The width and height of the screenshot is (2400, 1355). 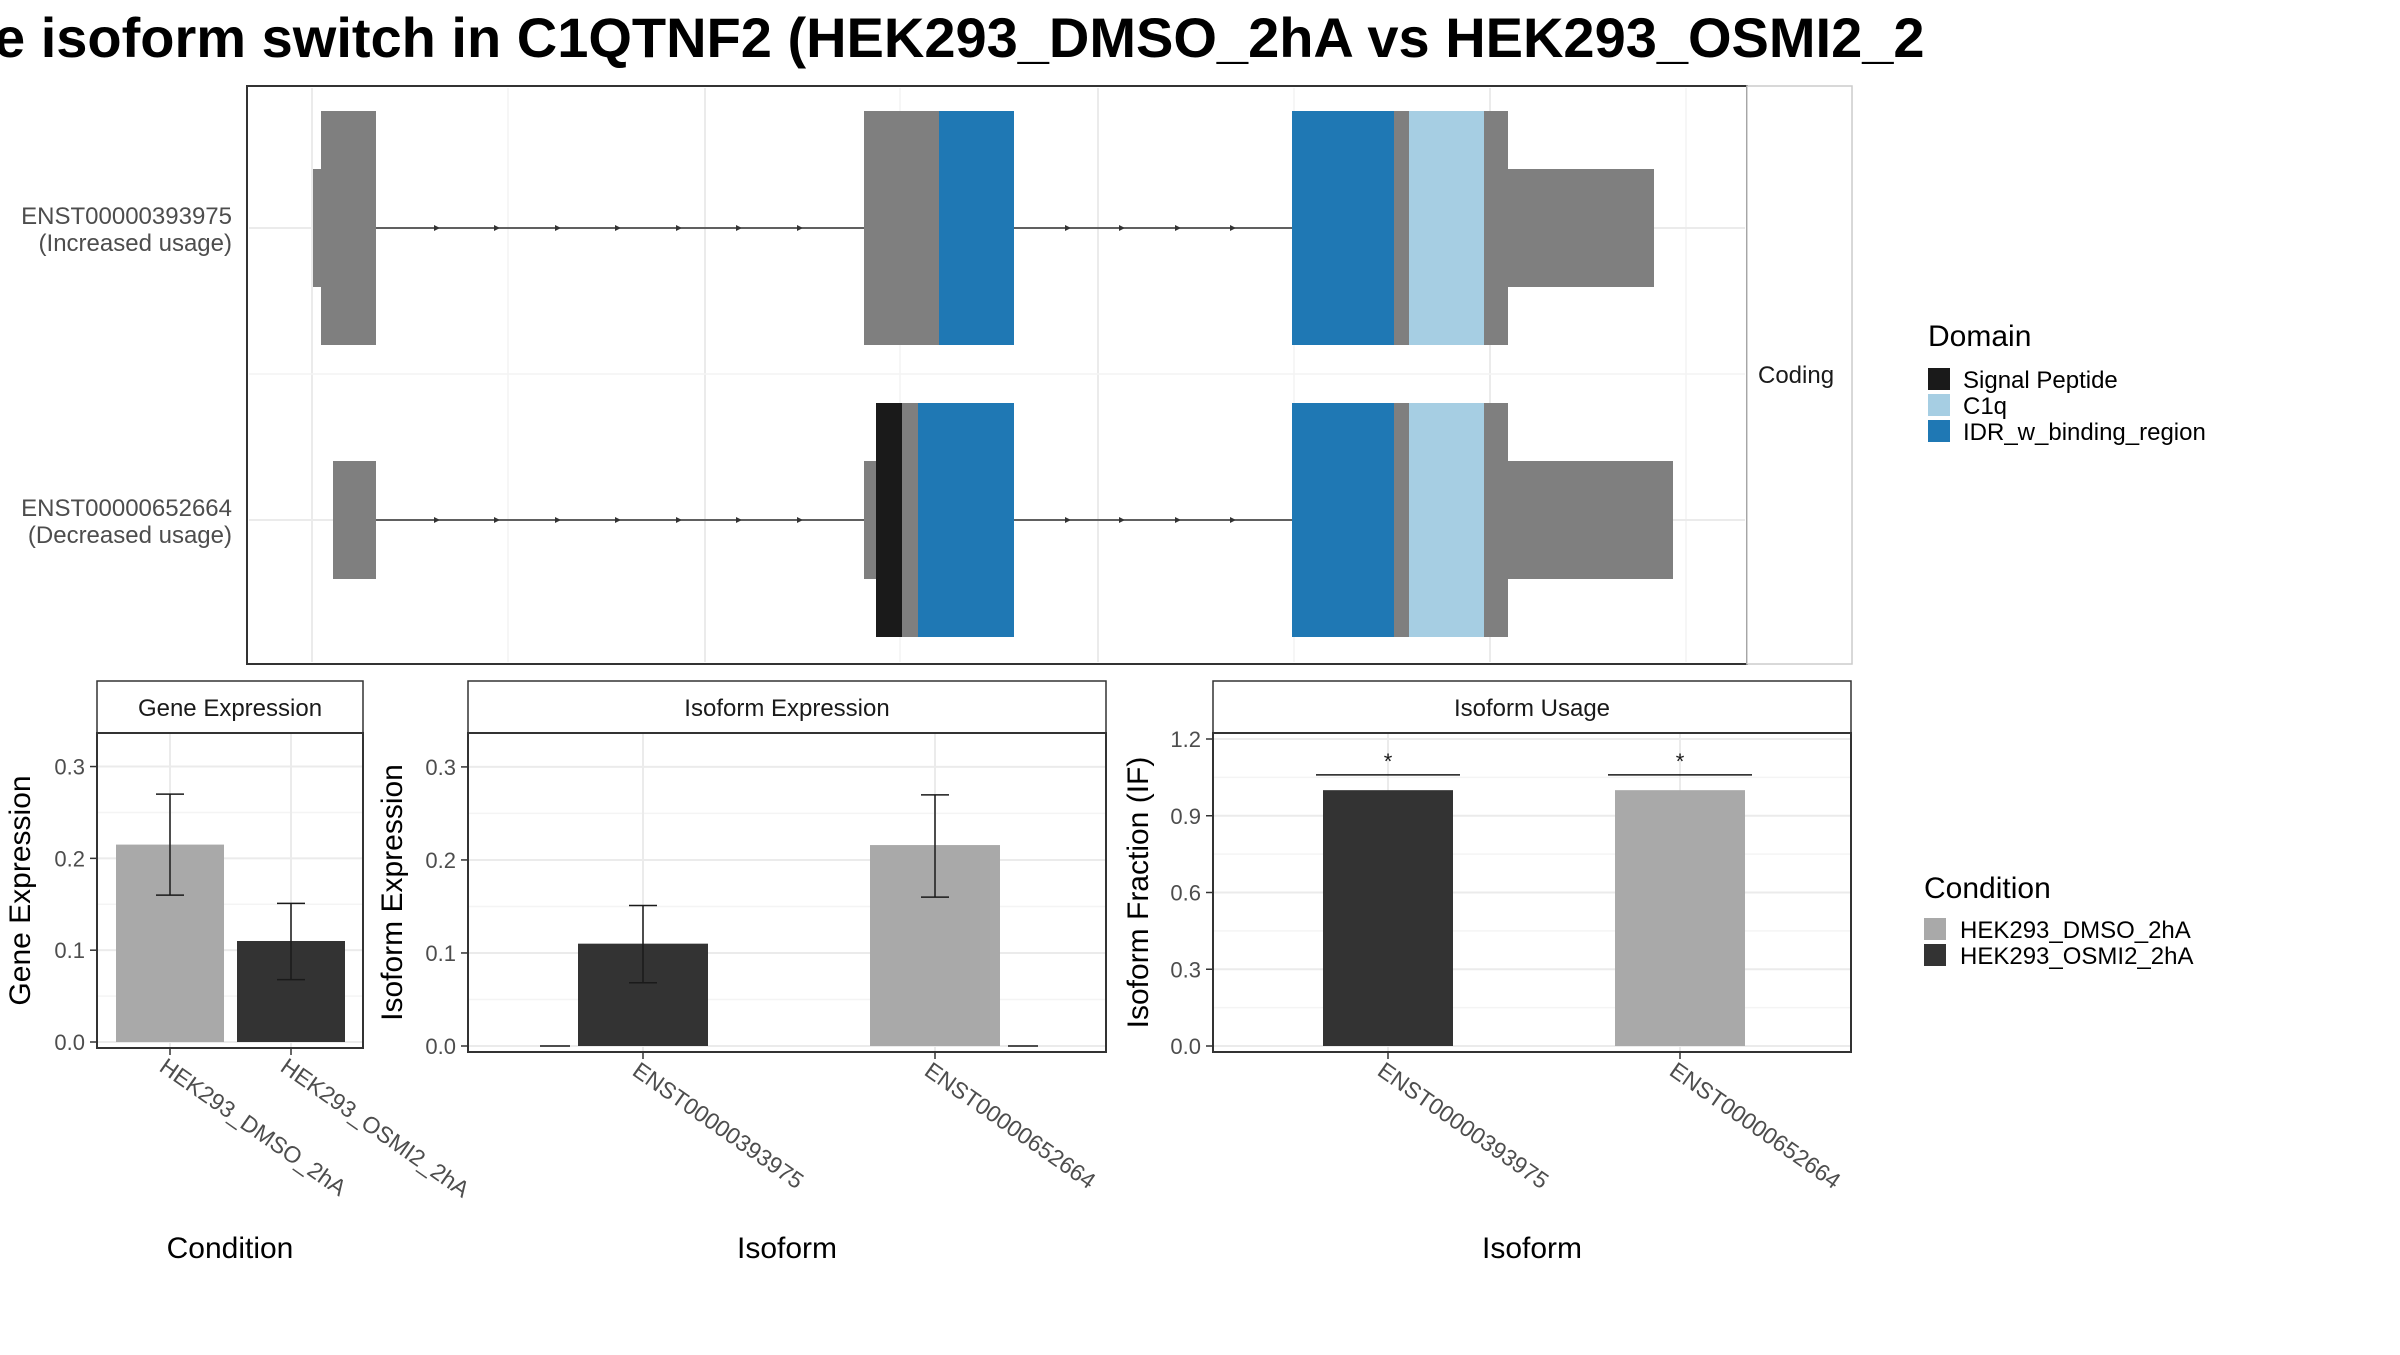 I want to click on y-tick-label: 1.2, so click(x=1185, y=739).